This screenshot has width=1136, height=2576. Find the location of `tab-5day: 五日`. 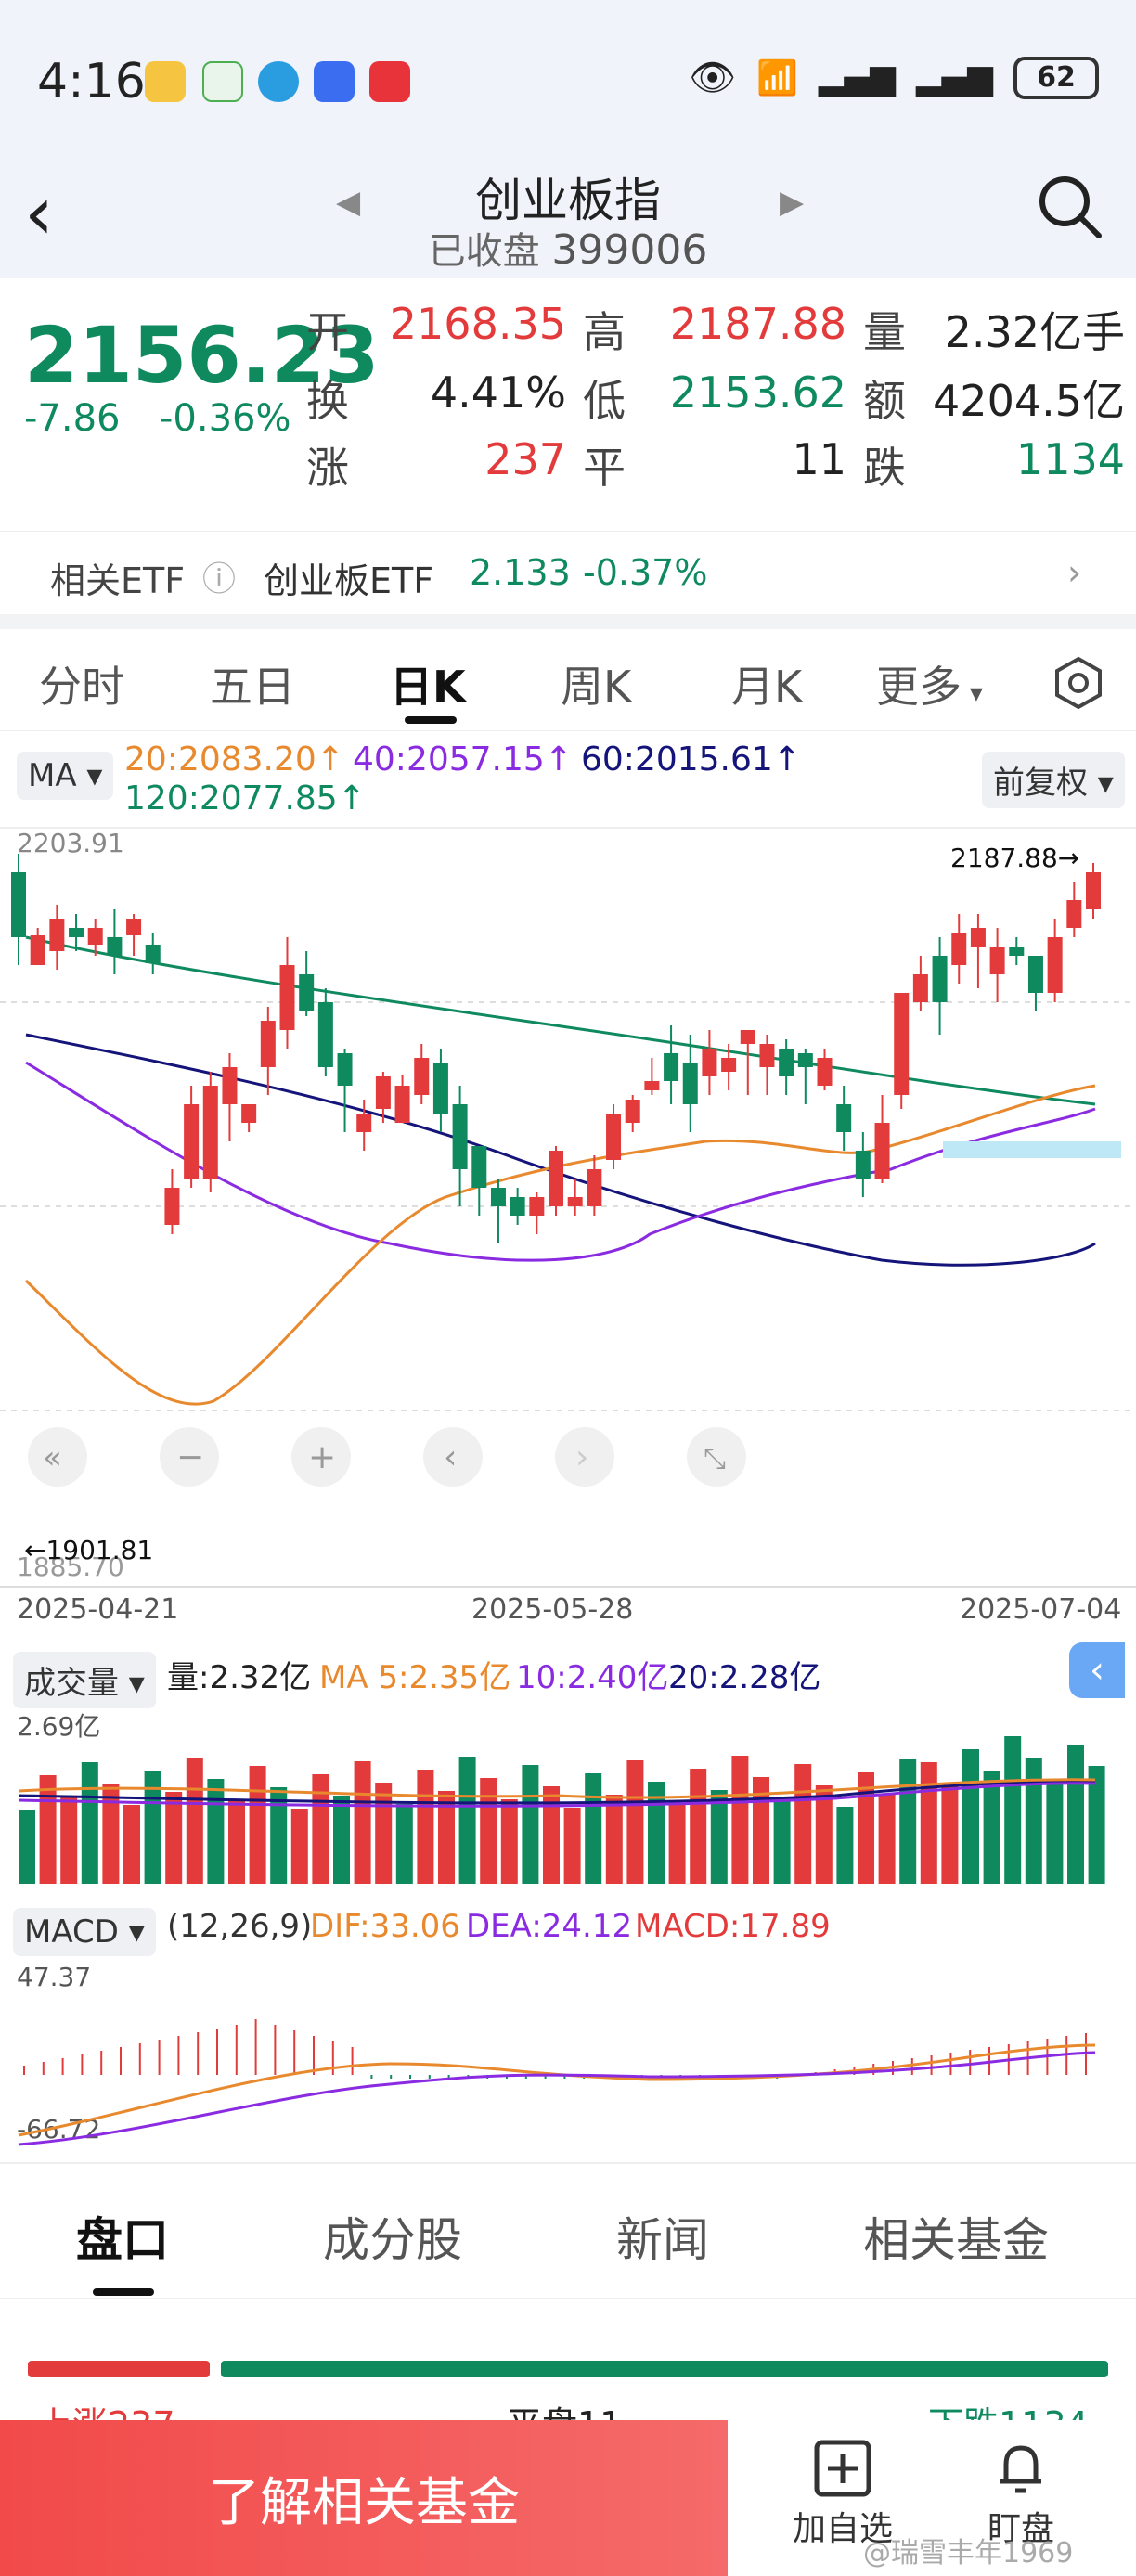

tab-5day: 五日 is located at coordinates (252, 687).